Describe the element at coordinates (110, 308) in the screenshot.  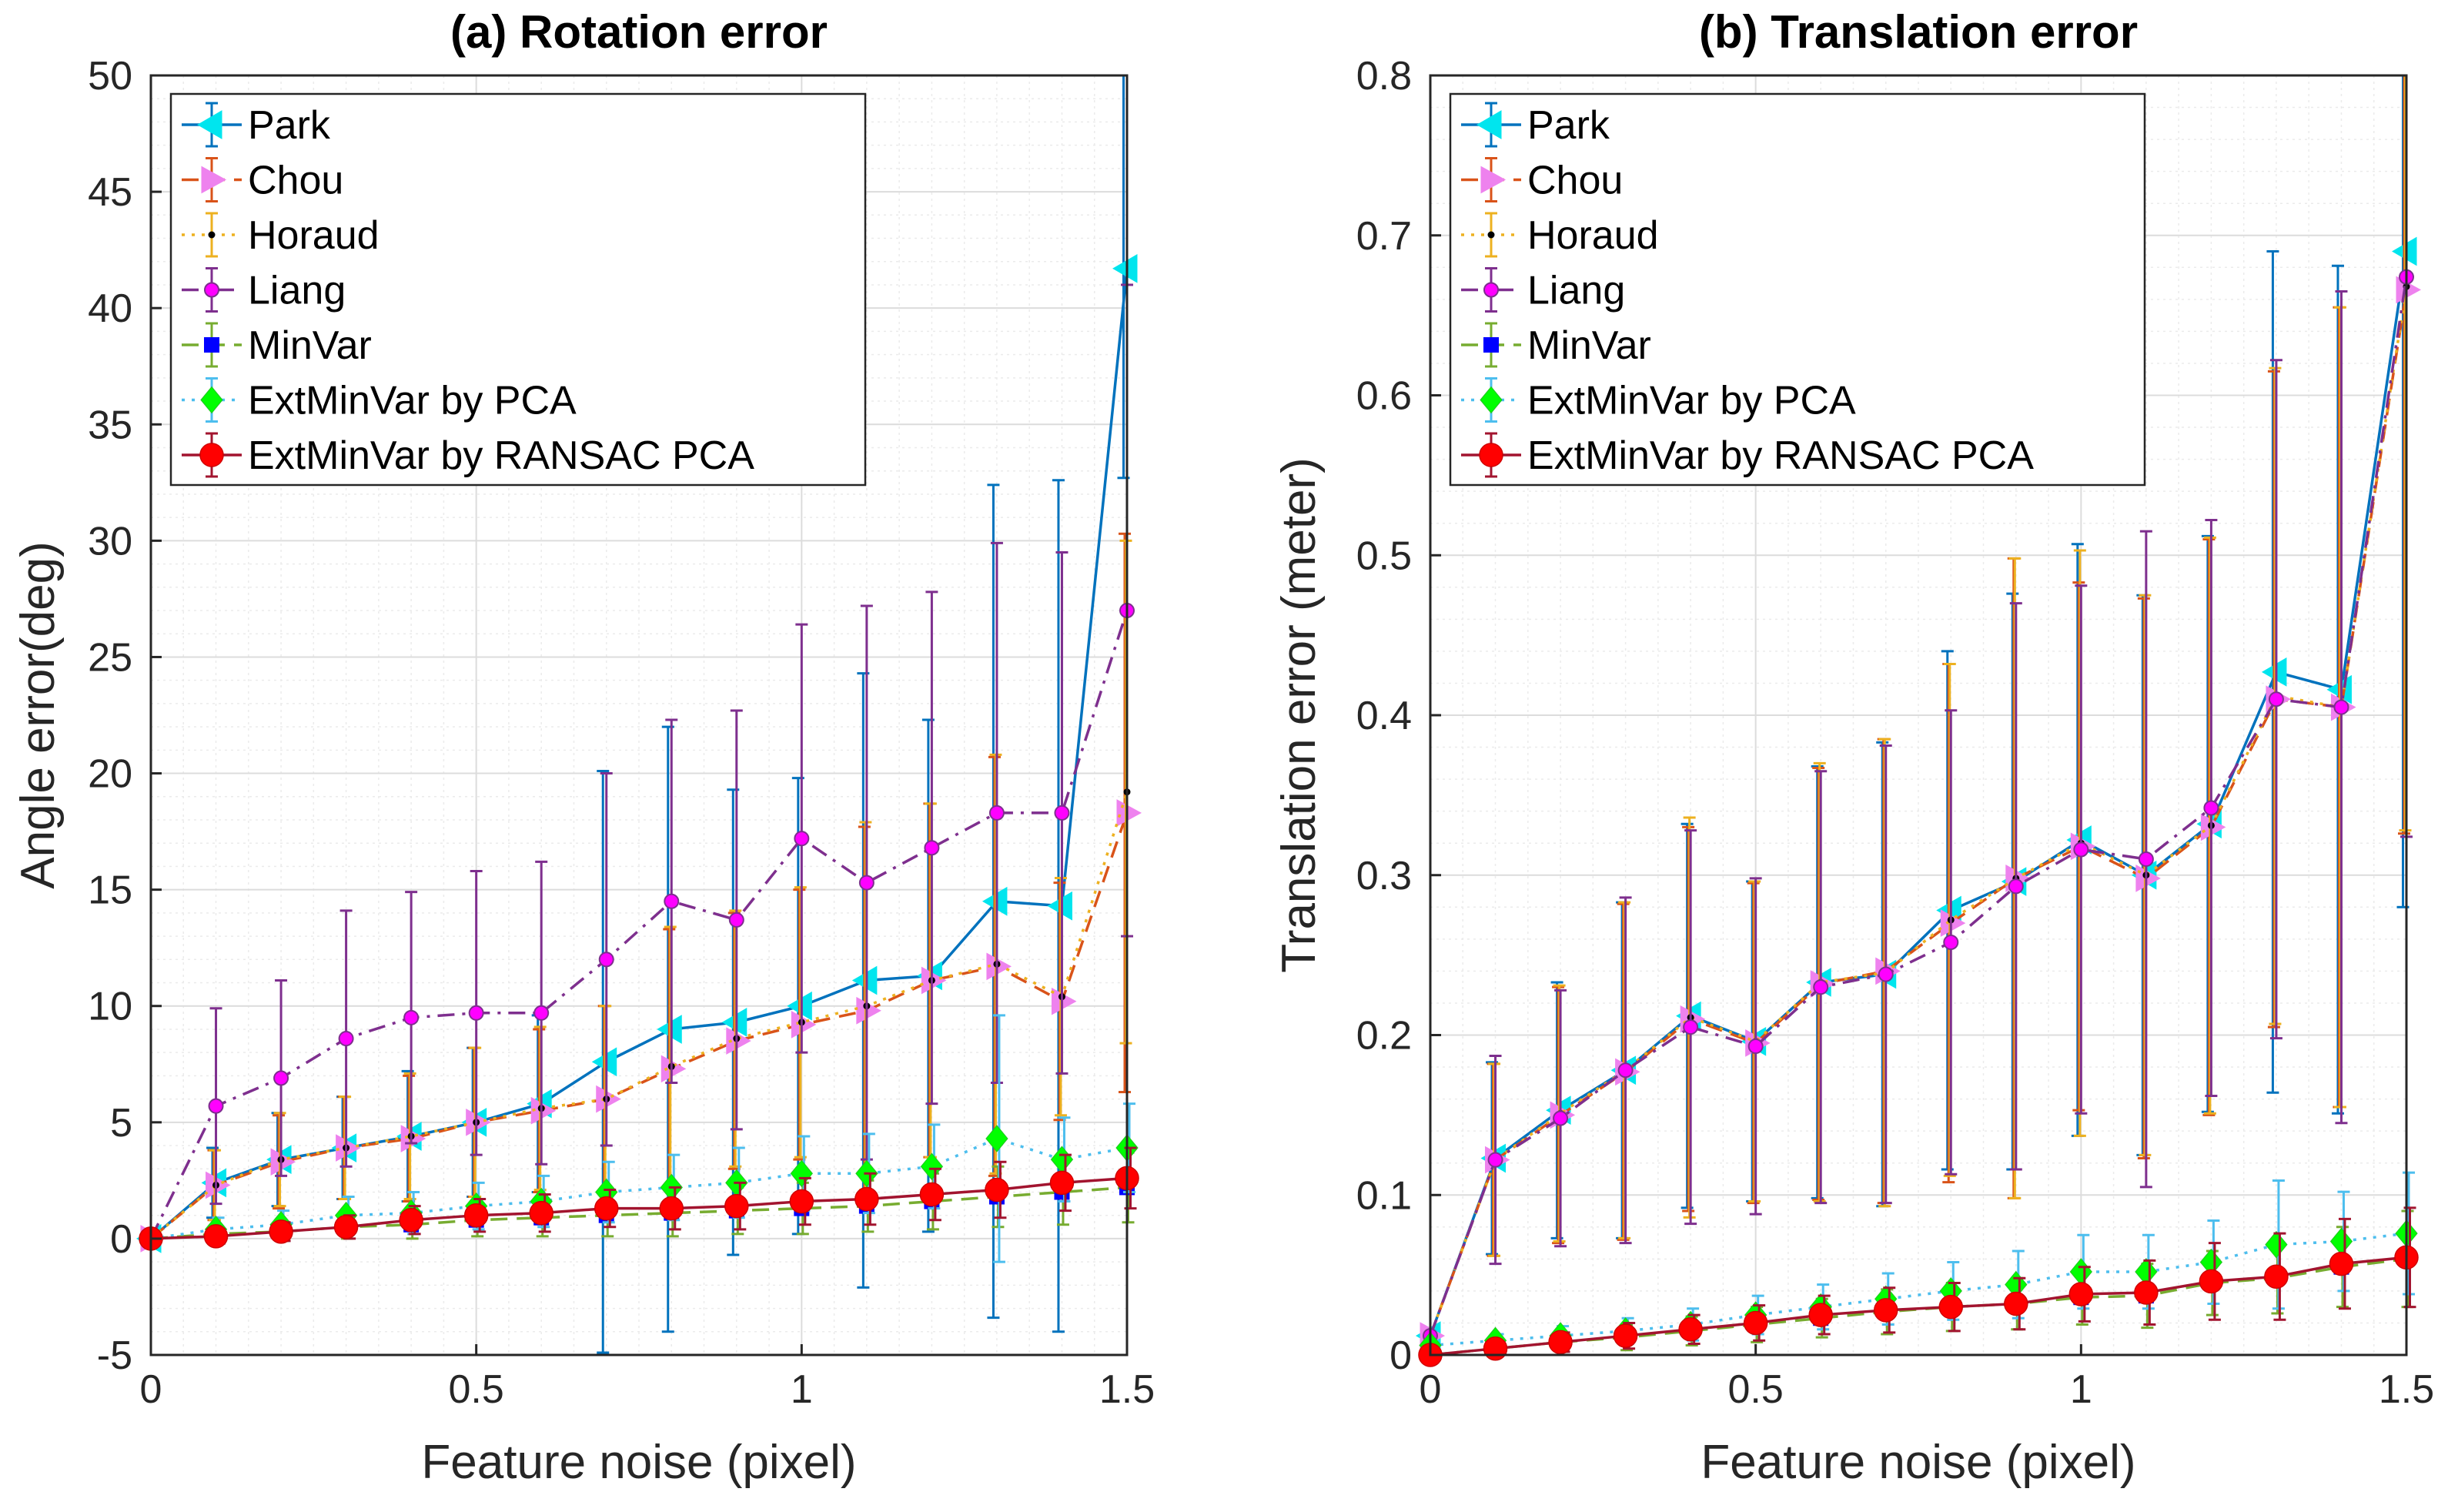
I see `y-tick-label: 40` at that location.